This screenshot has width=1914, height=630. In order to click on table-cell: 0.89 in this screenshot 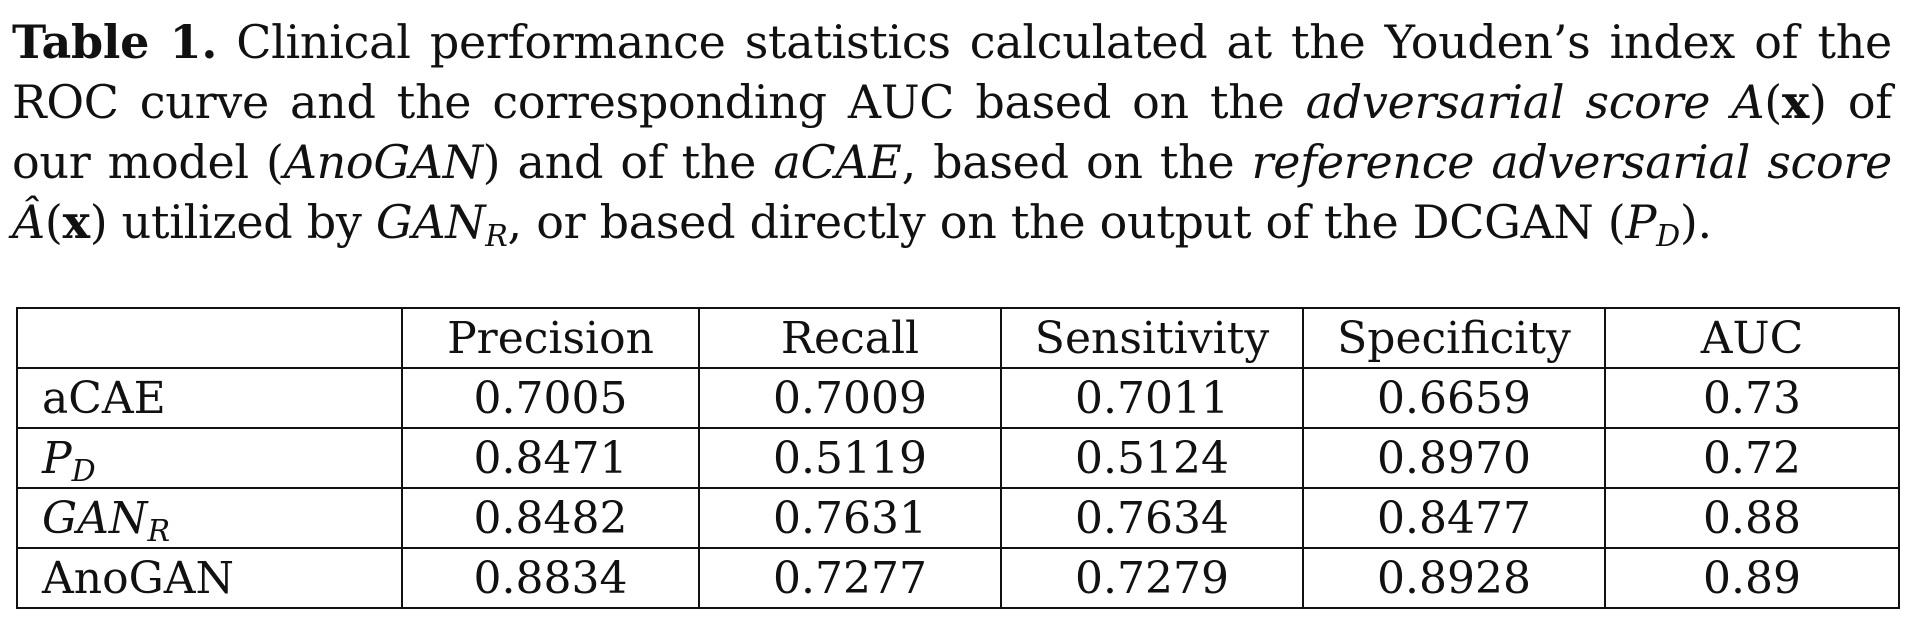, I will do `click(1752, 578)`.